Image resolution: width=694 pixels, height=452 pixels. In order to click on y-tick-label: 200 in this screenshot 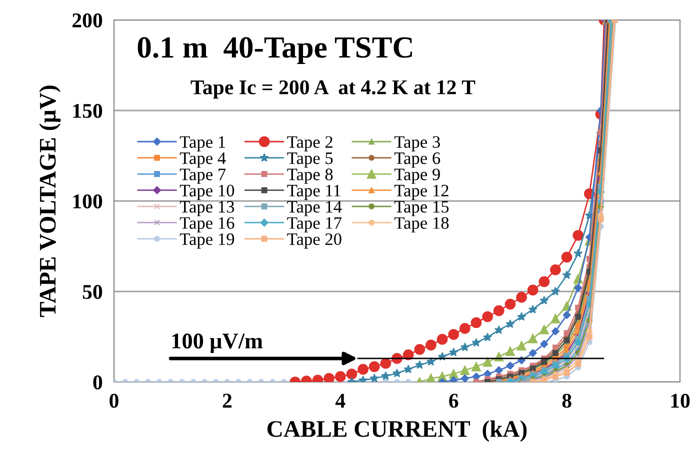, I will do `click(87, 20)`.